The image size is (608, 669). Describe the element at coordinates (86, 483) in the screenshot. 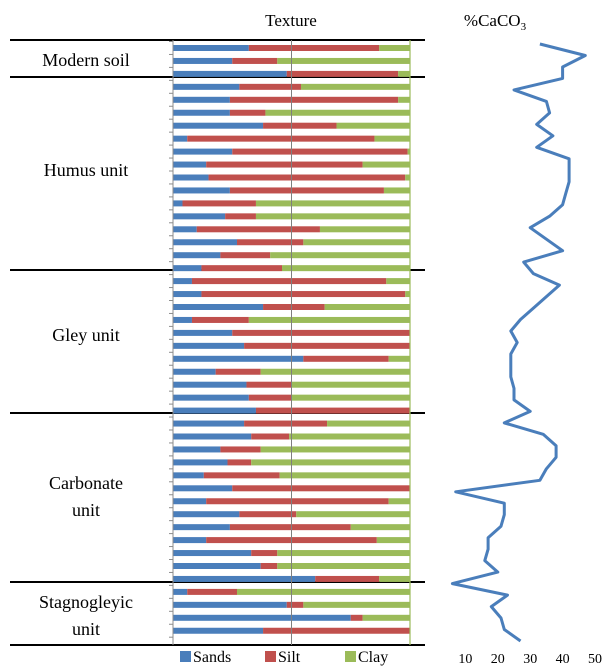

I see `unit-label: Carbonate` at that location.